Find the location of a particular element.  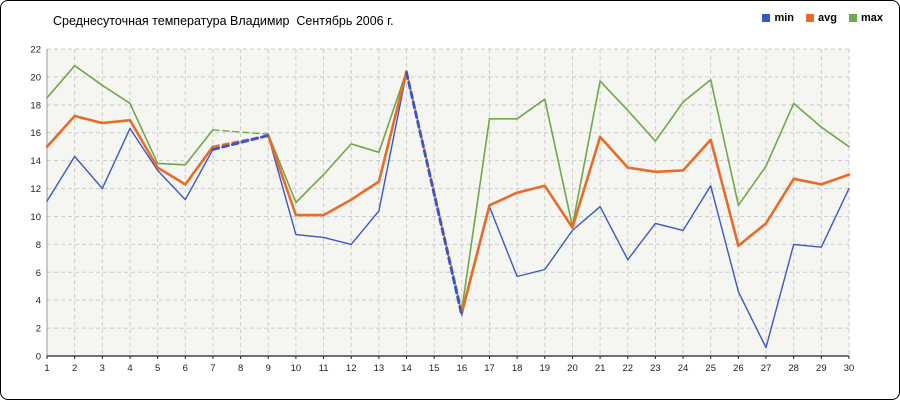

legend-item-avg: avg is located at coordinates (821, 18).